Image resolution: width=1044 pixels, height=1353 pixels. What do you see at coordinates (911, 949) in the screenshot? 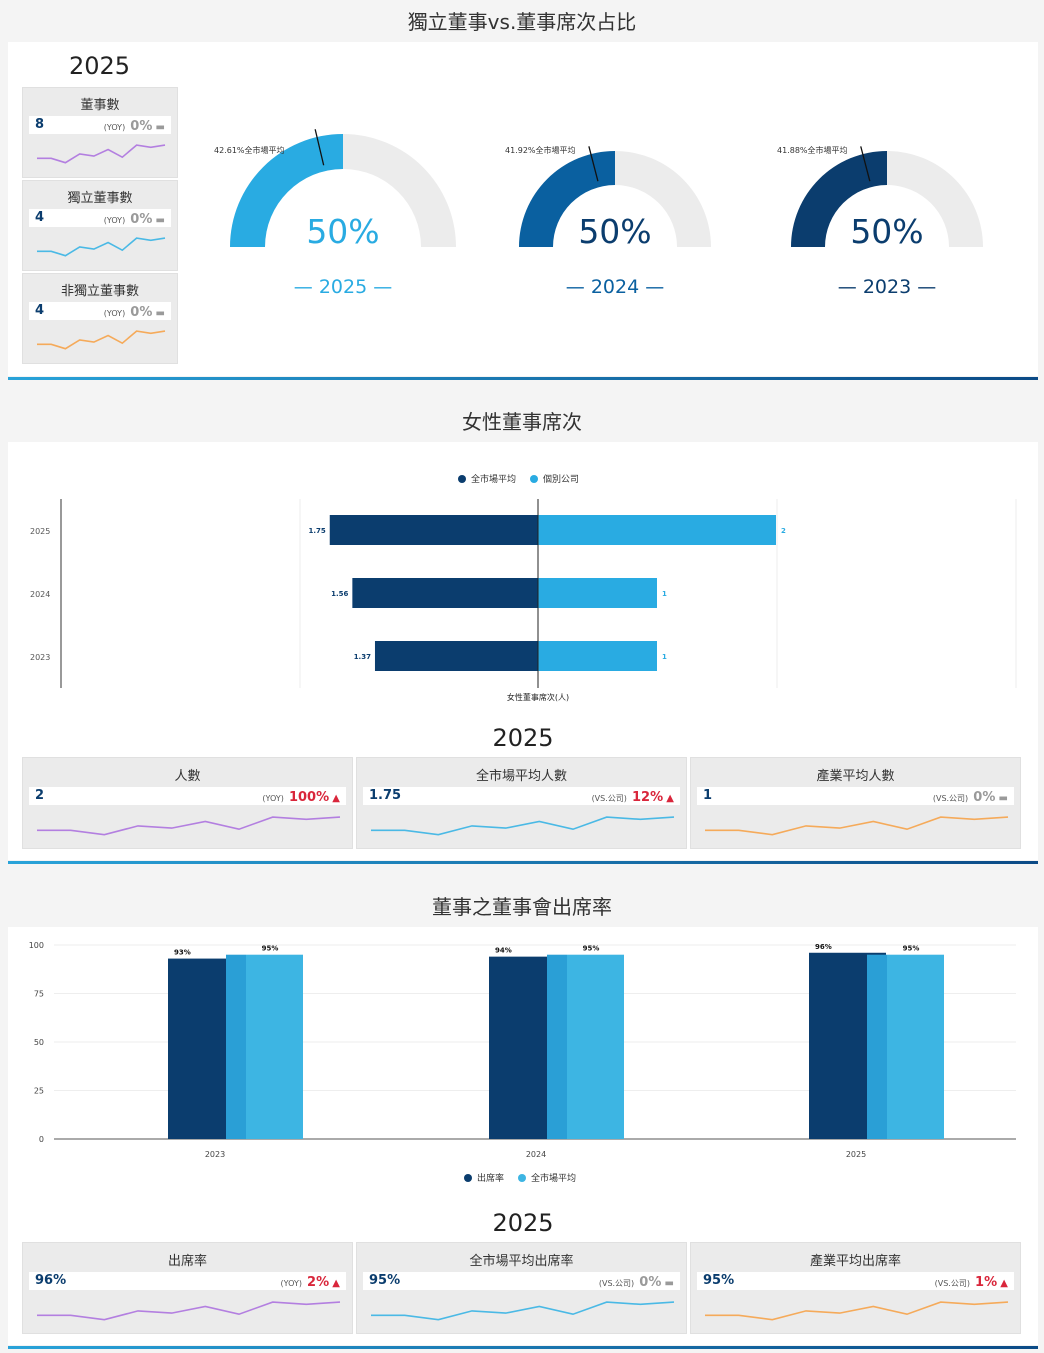
I see `data-label-market-avg: 95%` at bounding box center [911, 949].